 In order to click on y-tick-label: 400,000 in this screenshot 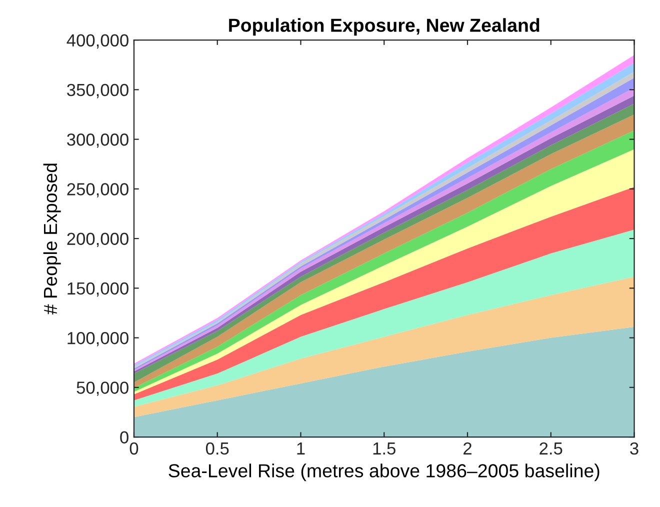, I will do `click(97, 41)`.